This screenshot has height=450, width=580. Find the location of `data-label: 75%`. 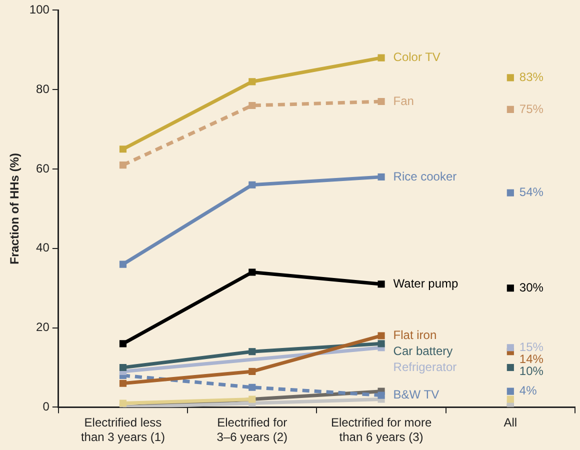

data-label: 75% is located at coordinates (531, 109).